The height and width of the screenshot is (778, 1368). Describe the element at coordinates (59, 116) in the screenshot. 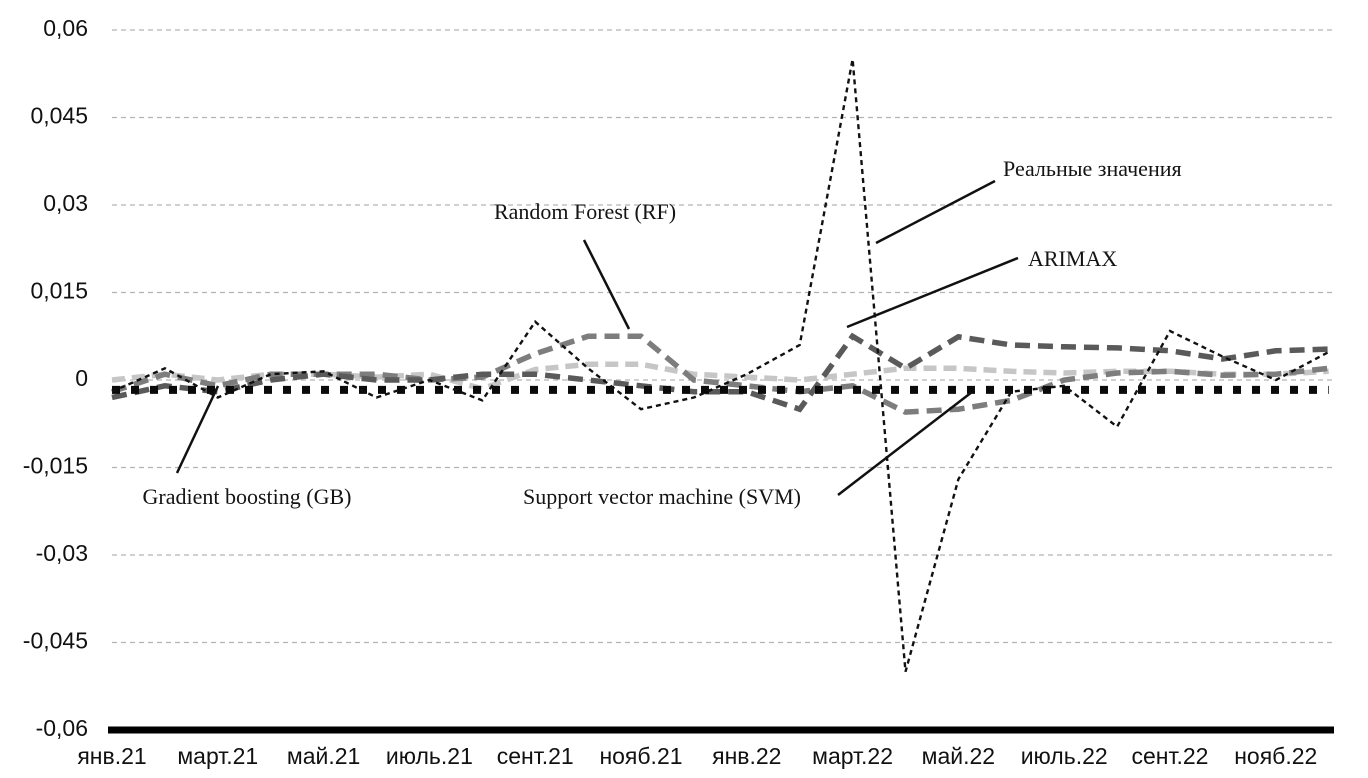

I see `y-tick-label: 0,045` at that location.